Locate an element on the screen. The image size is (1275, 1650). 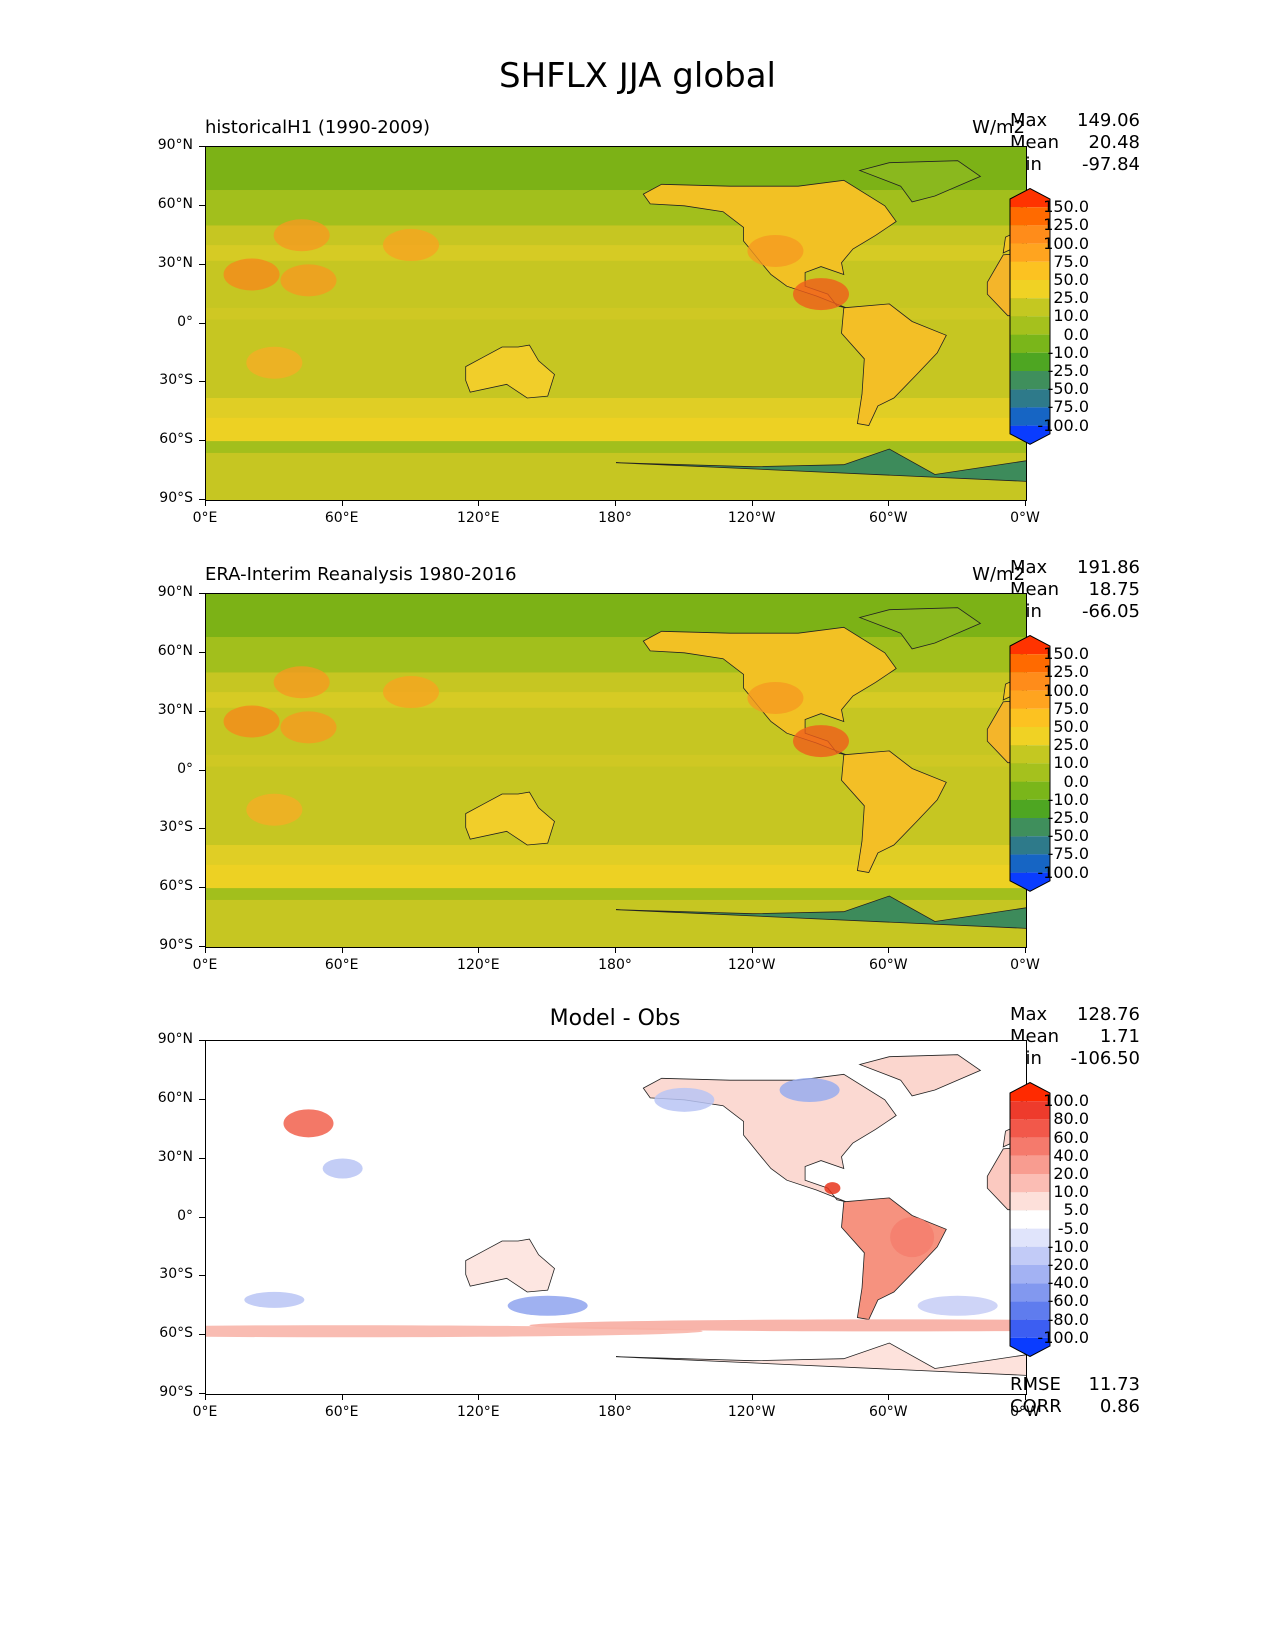
y-tick-label: 30°N is located at coordinates (175, 1156).